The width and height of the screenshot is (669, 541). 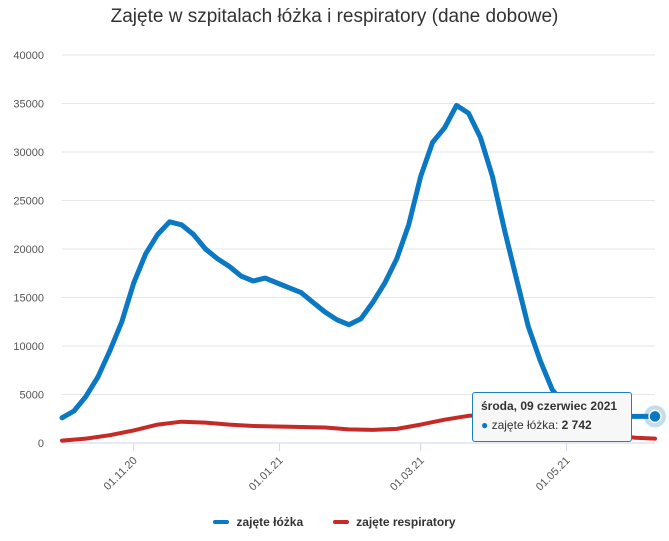 I want to click on hover-point, so click(x=655, y=416).